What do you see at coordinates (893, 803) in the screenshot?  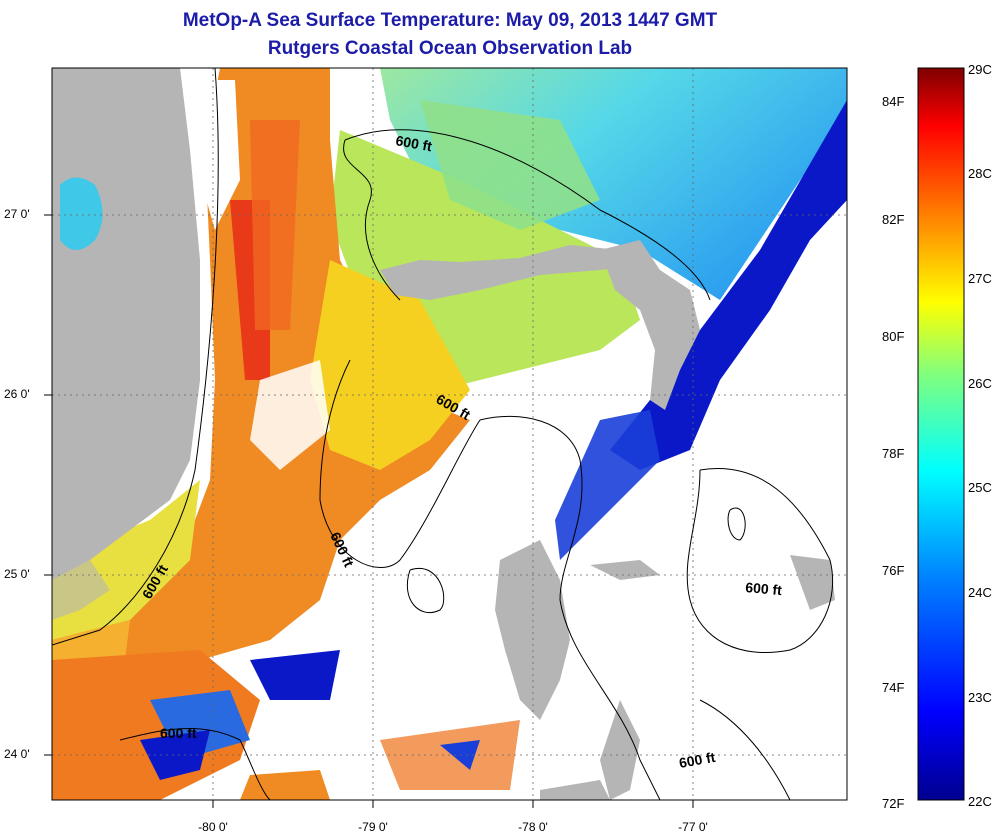 I see `colorbar-f-label: 72F` at bounding box center [893, 803].